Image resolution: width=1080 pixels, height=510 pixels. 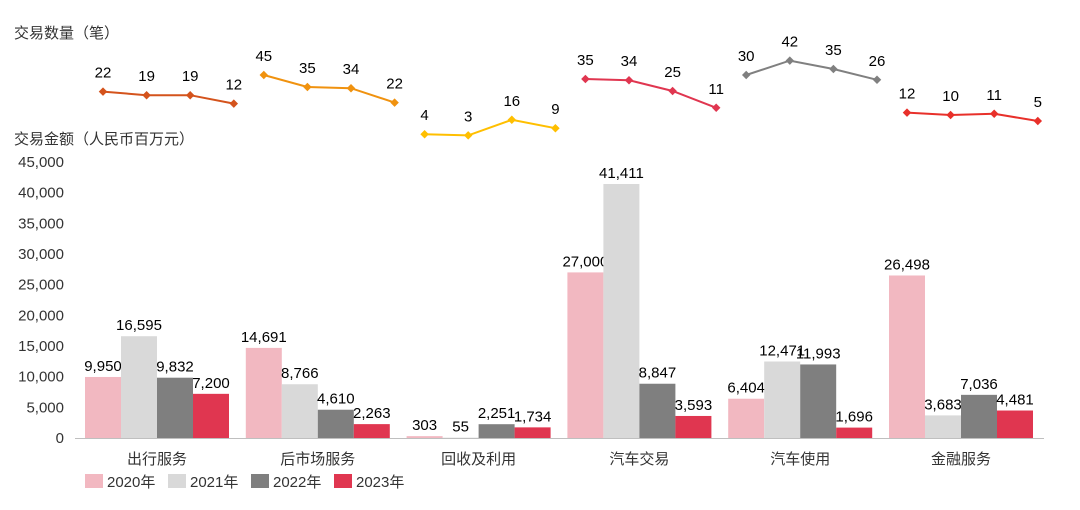 I want to click on bar-data-label: 27,000, so click(x=585, y=261).